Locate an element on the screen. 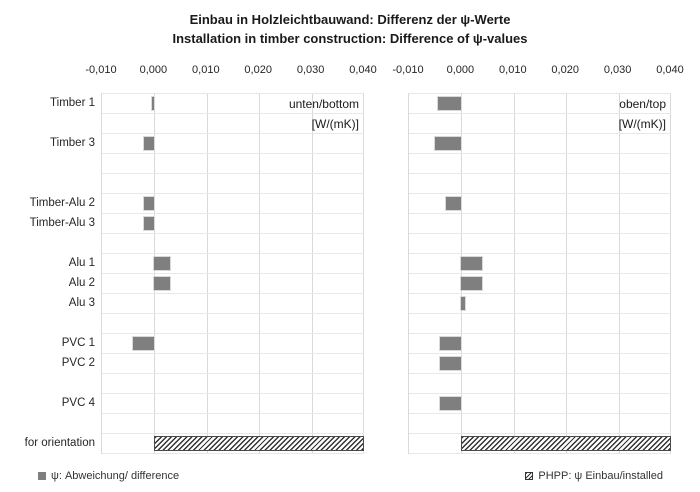 The height and width of the screenshot is (492, 700). legend-phpp-label: PHPP: ψ Einbau/installed is located at coordinates (600, 476).